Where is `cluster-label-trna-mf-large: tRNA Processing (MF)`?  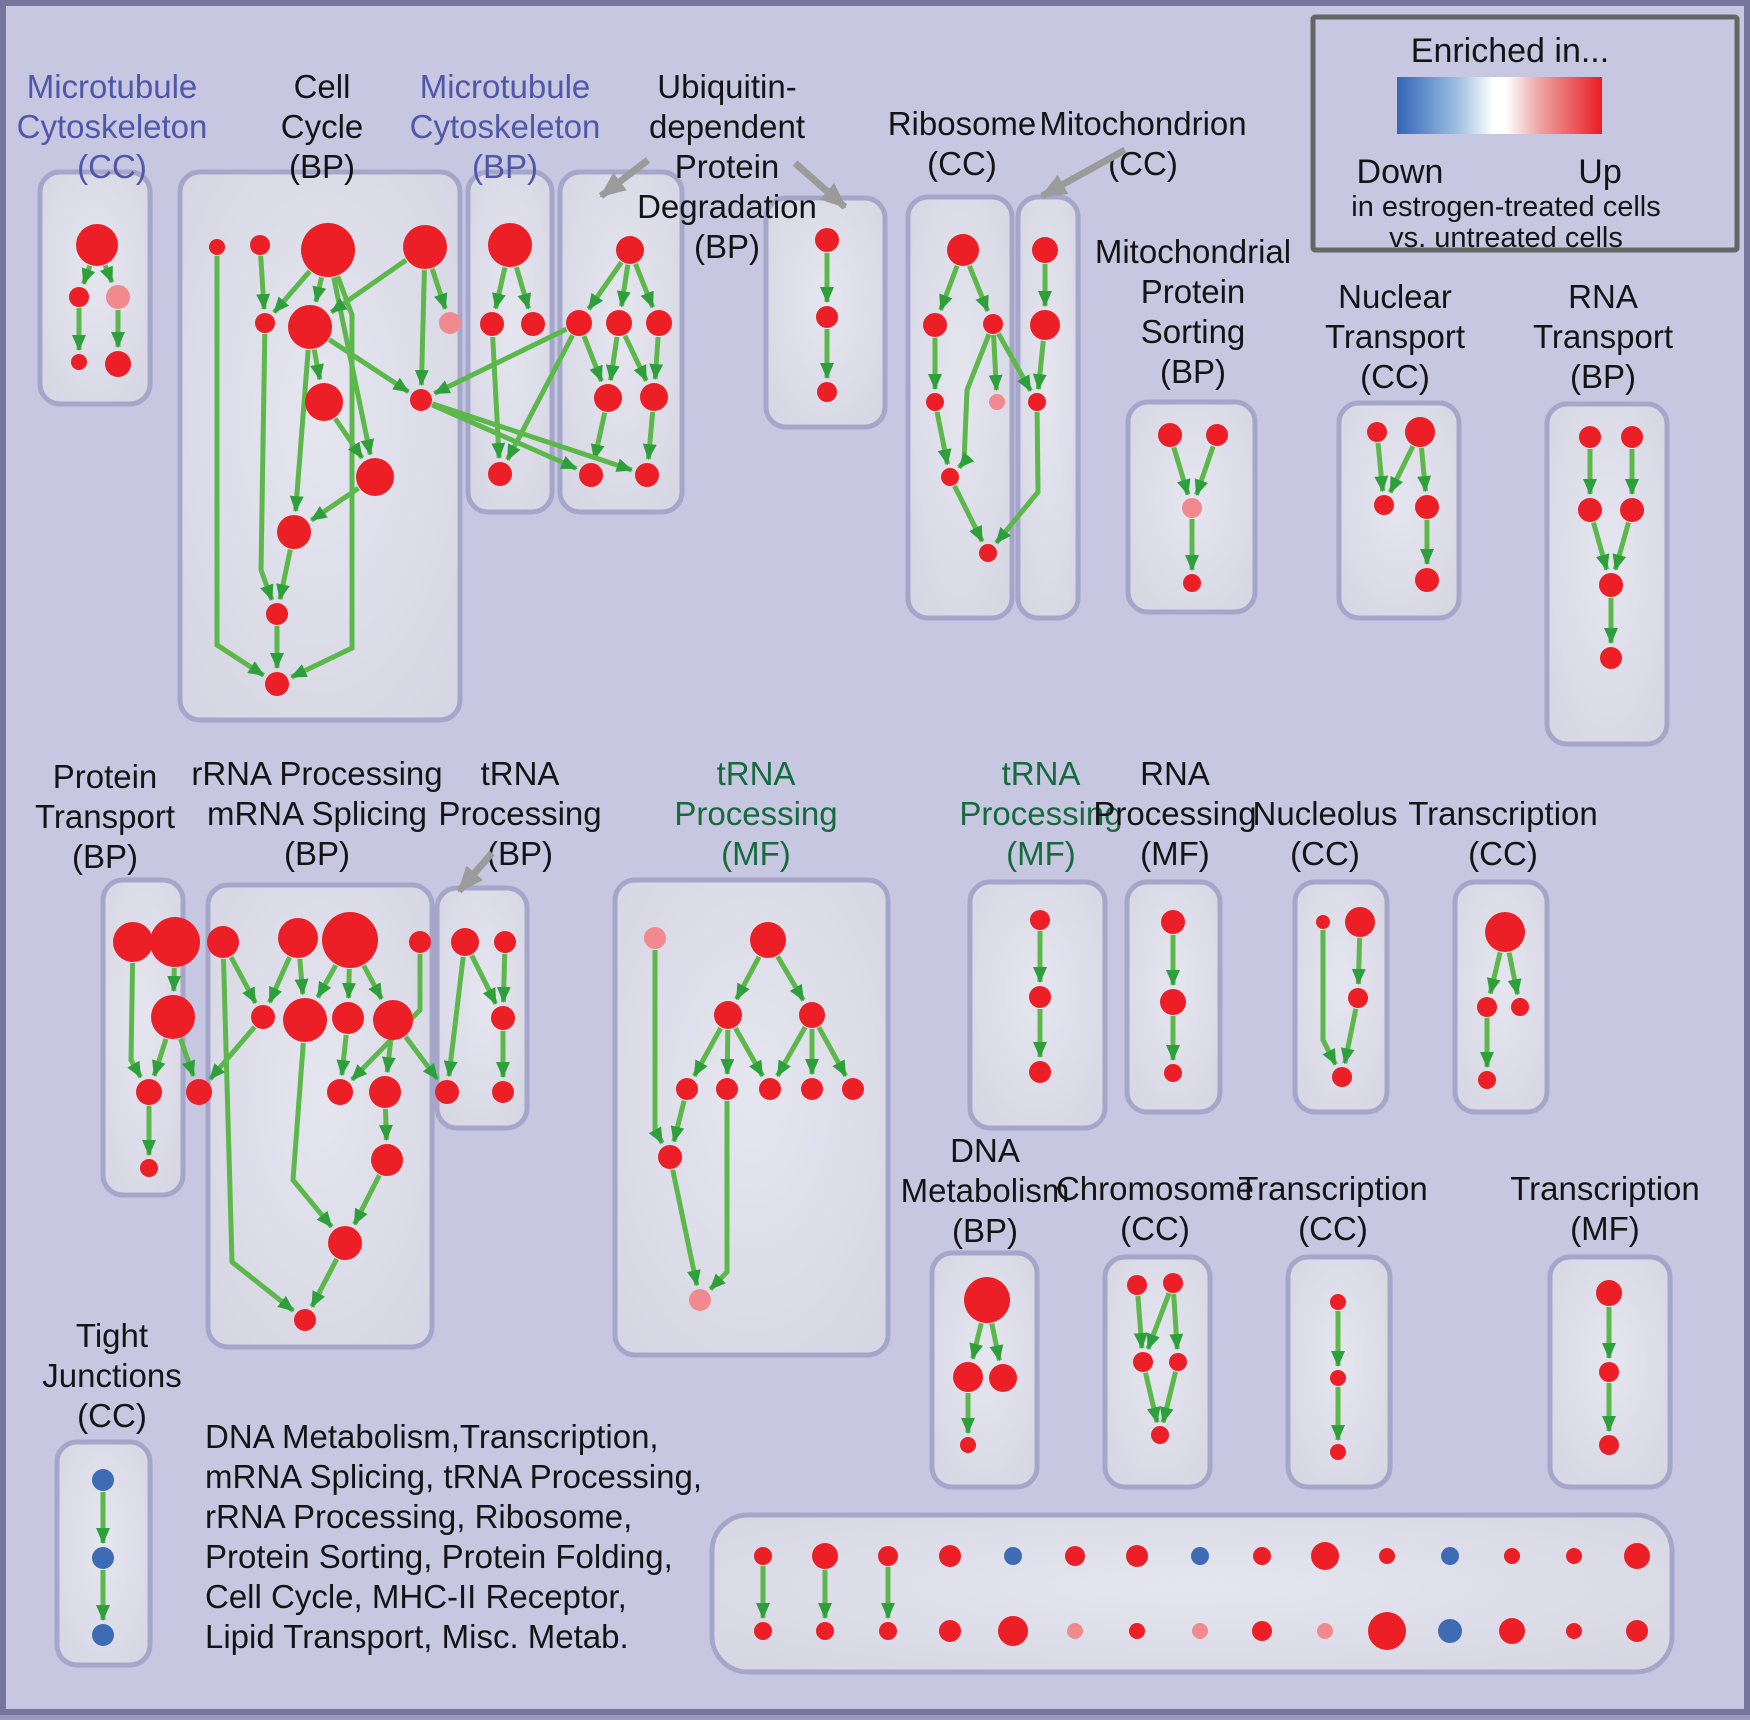
cluster-label-trna-mf-large: tRNA Processing (MF) is located at coordinates (755, 813).